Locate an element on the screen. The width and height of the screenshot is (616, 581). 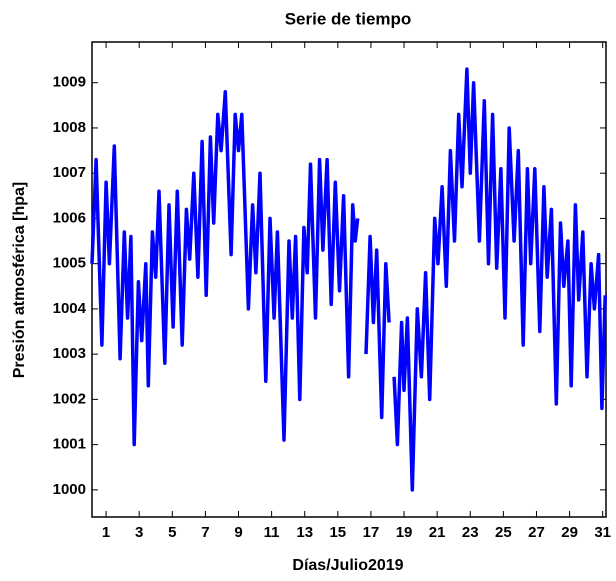
x-tick-label: 11 is located at coordinates (272, 532).